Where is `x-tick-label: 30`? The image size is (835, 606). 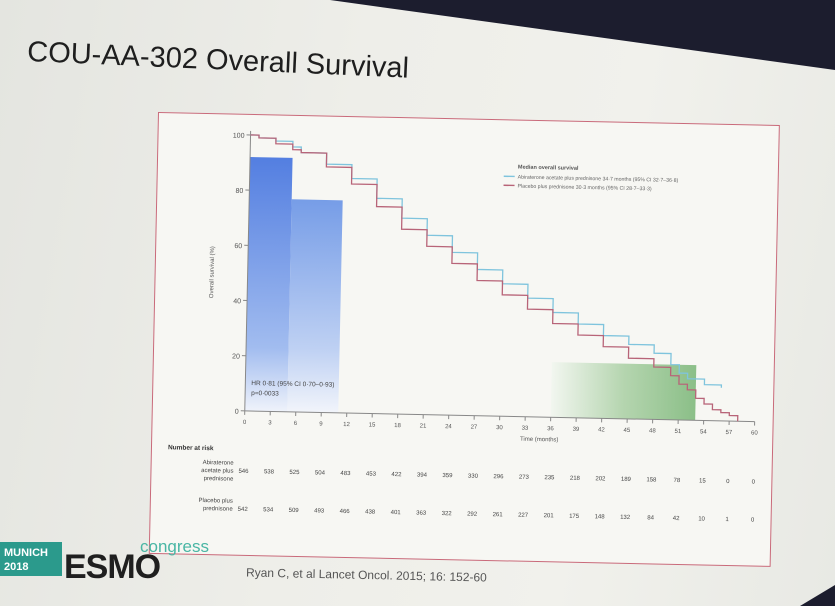 x-tick-label: 30 is located at coordinates (499, 428).